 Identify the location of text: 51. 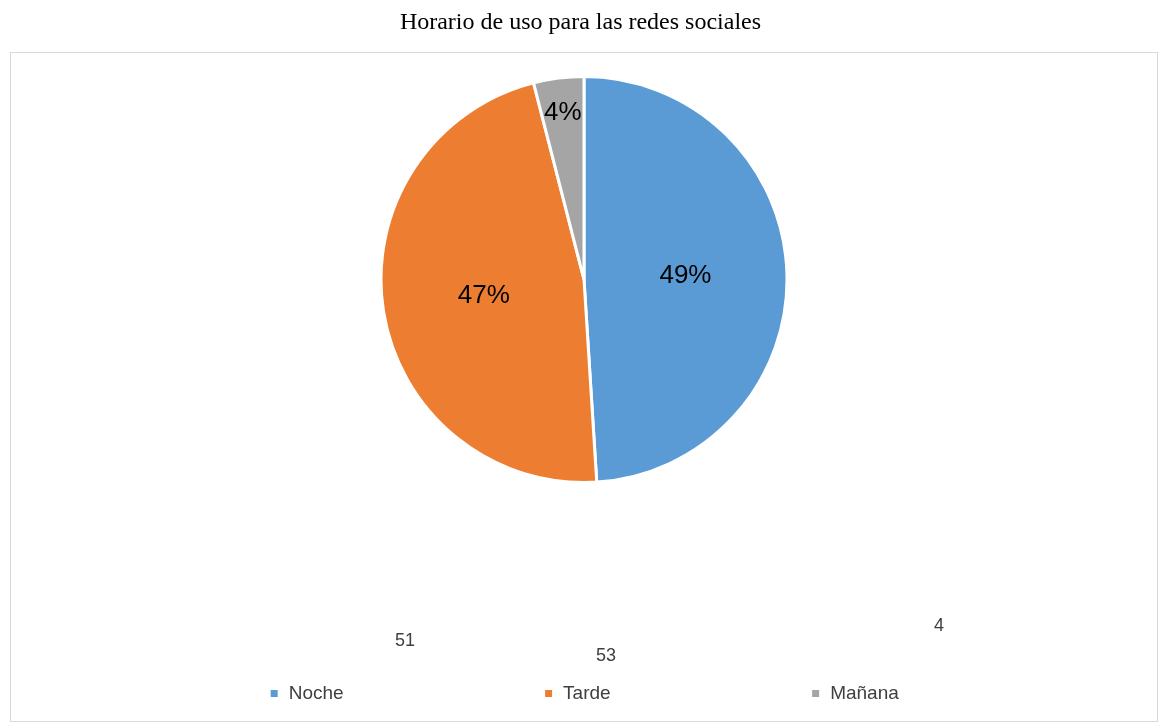
(405, 639).